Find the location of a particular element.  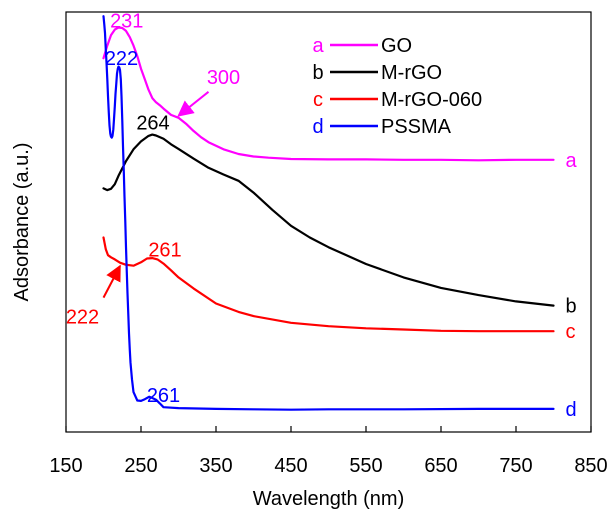

legend: a GO b M-rGO c M-rGO-060 d PSSMA is located at coordinates (397, 86).